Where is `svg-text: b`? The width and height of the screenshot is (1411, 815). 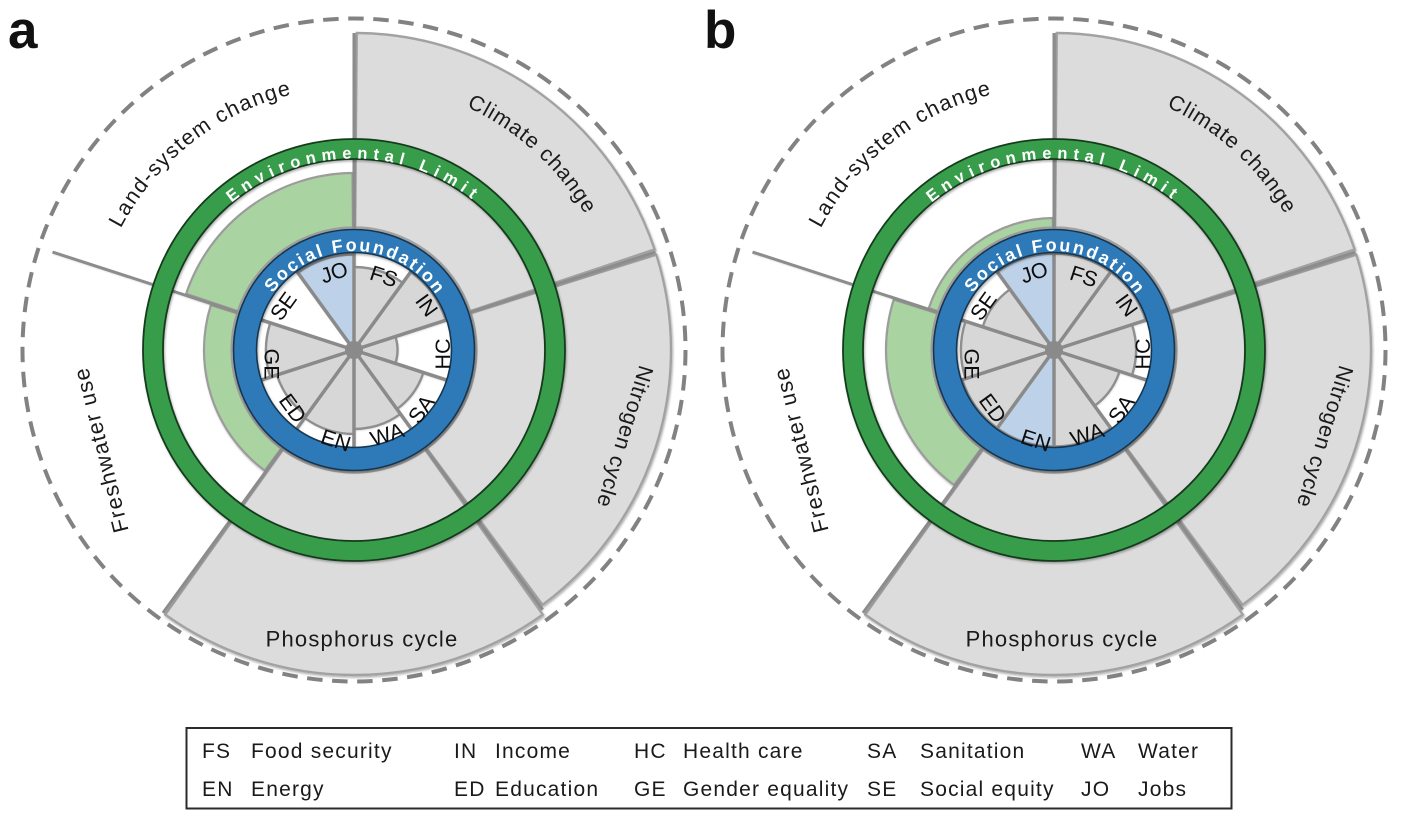
svg-text: b is located at coordinates (720, 30).